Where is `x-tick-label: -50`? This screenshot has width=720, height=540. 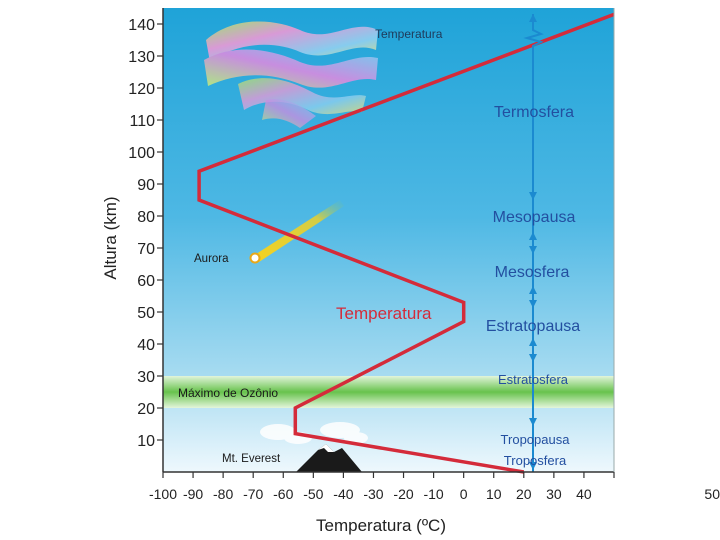
x-tick-label: -50 is located at coordinates (313, 494).